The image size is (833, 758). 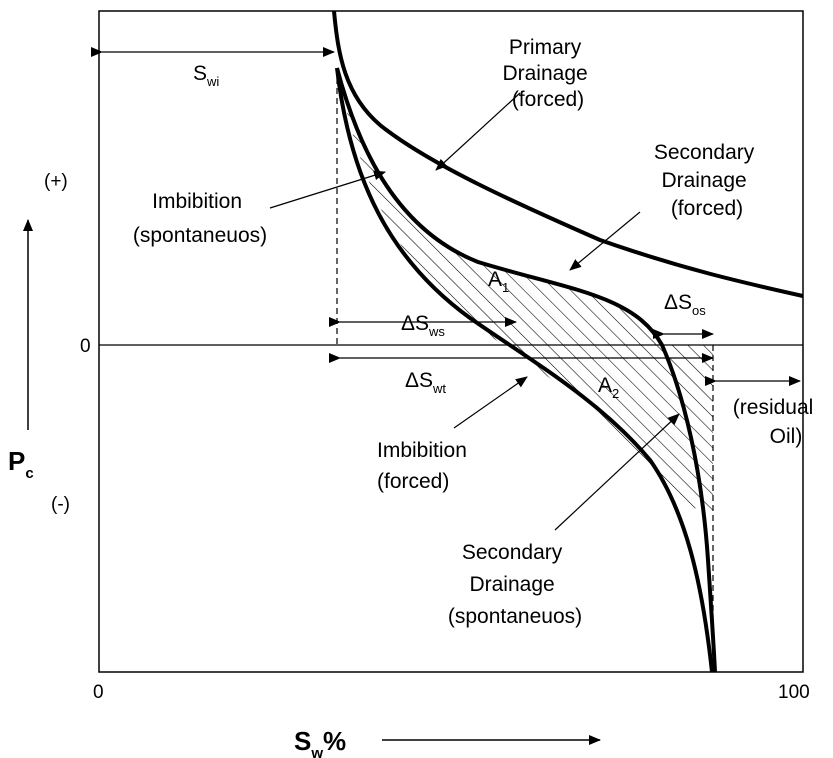 What do you see at coordinates (425, 466) in the screenshot?
I see `imbibition-forced-label: Imbibition (forced)` at bounding box center [425, 466].